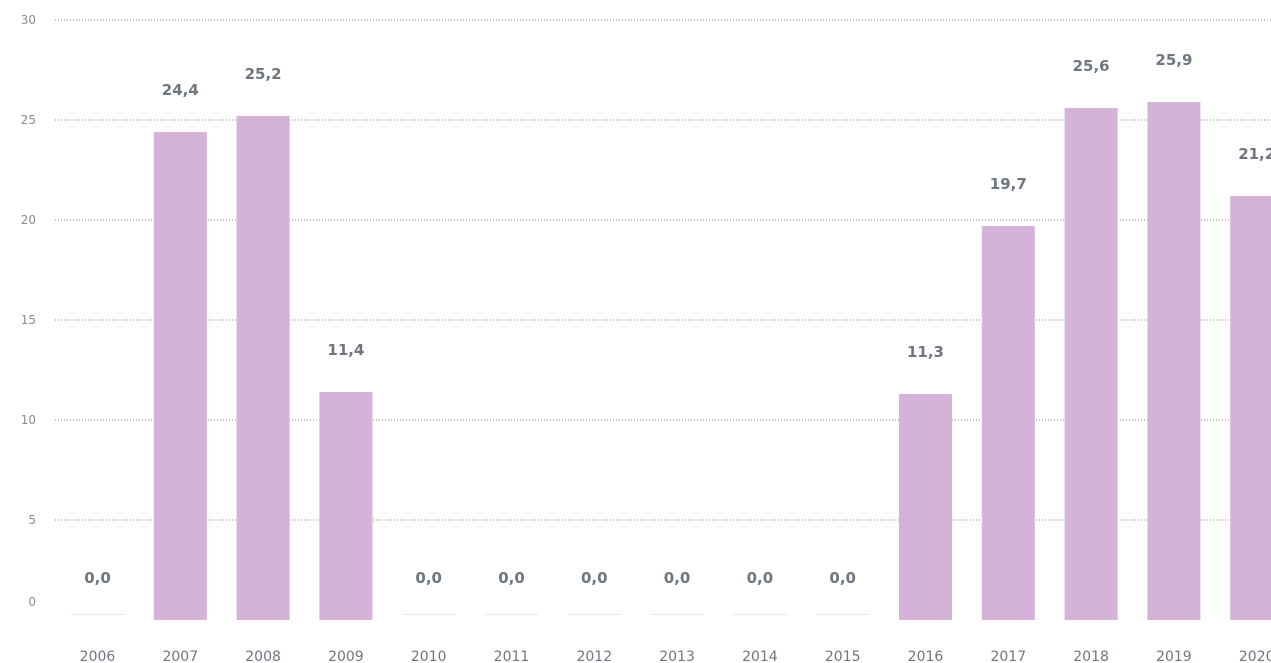  Describe the element at coordinates (346, 656) in the screenshot. I see `x-tick-label-2009: 2009` at that location.